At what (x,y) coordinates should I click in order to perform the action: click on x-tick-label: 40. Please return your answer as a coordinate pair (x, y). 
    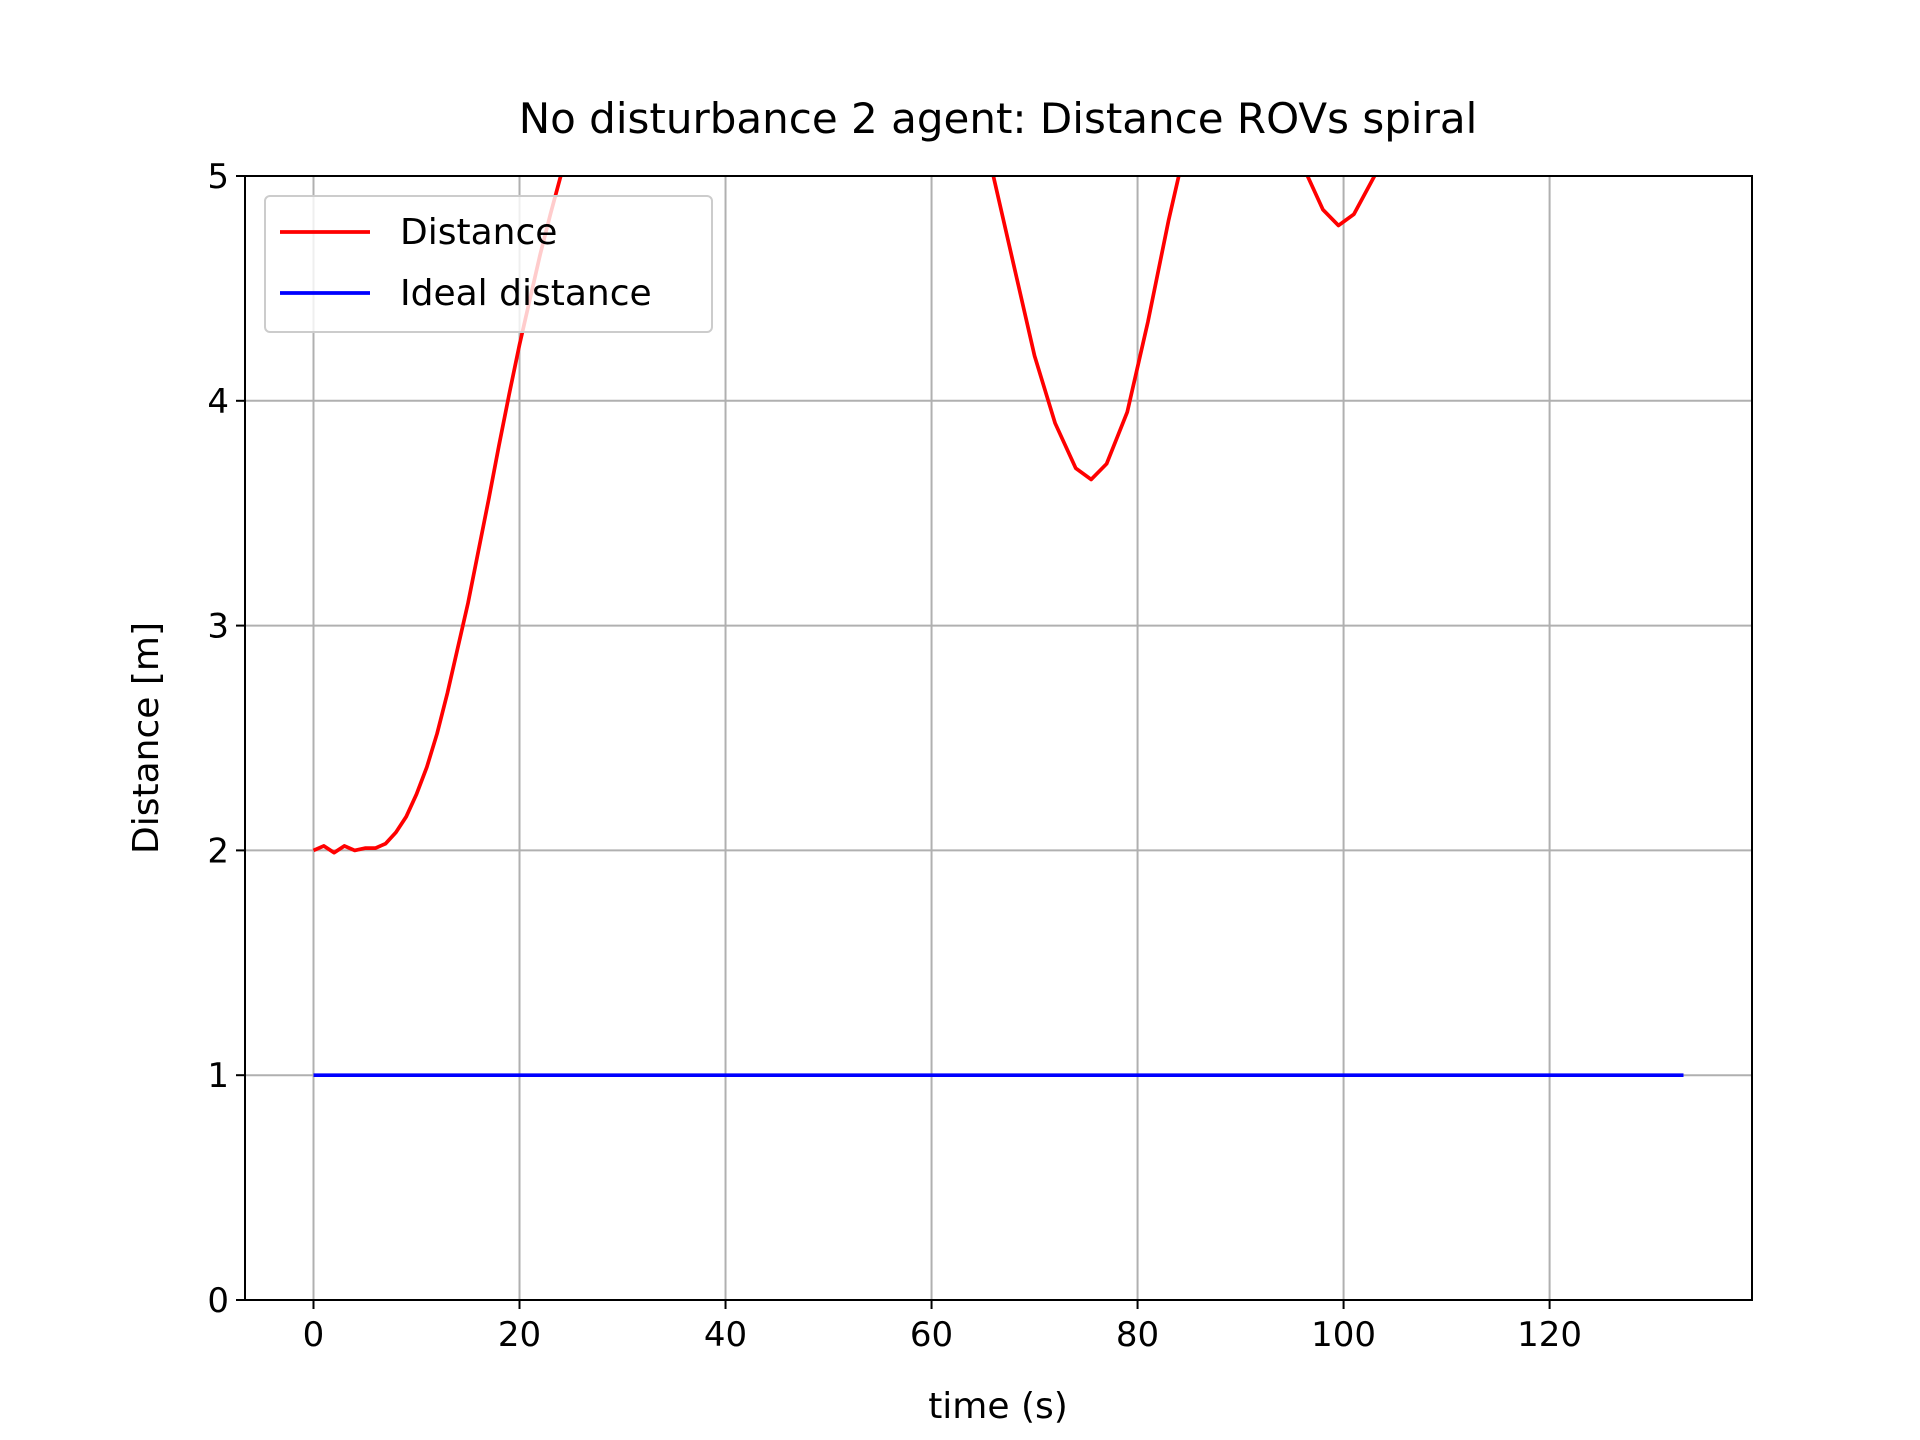
    Looking at the image, I should click on (725, 1335).